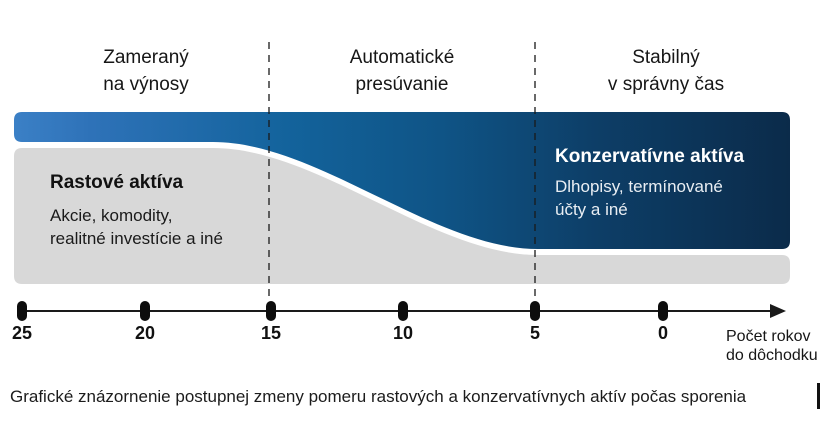  What do you see at coordinates (403, 333) in the screenshot?
I see `tick-label-10: 10` at bounding box center [403, 333].